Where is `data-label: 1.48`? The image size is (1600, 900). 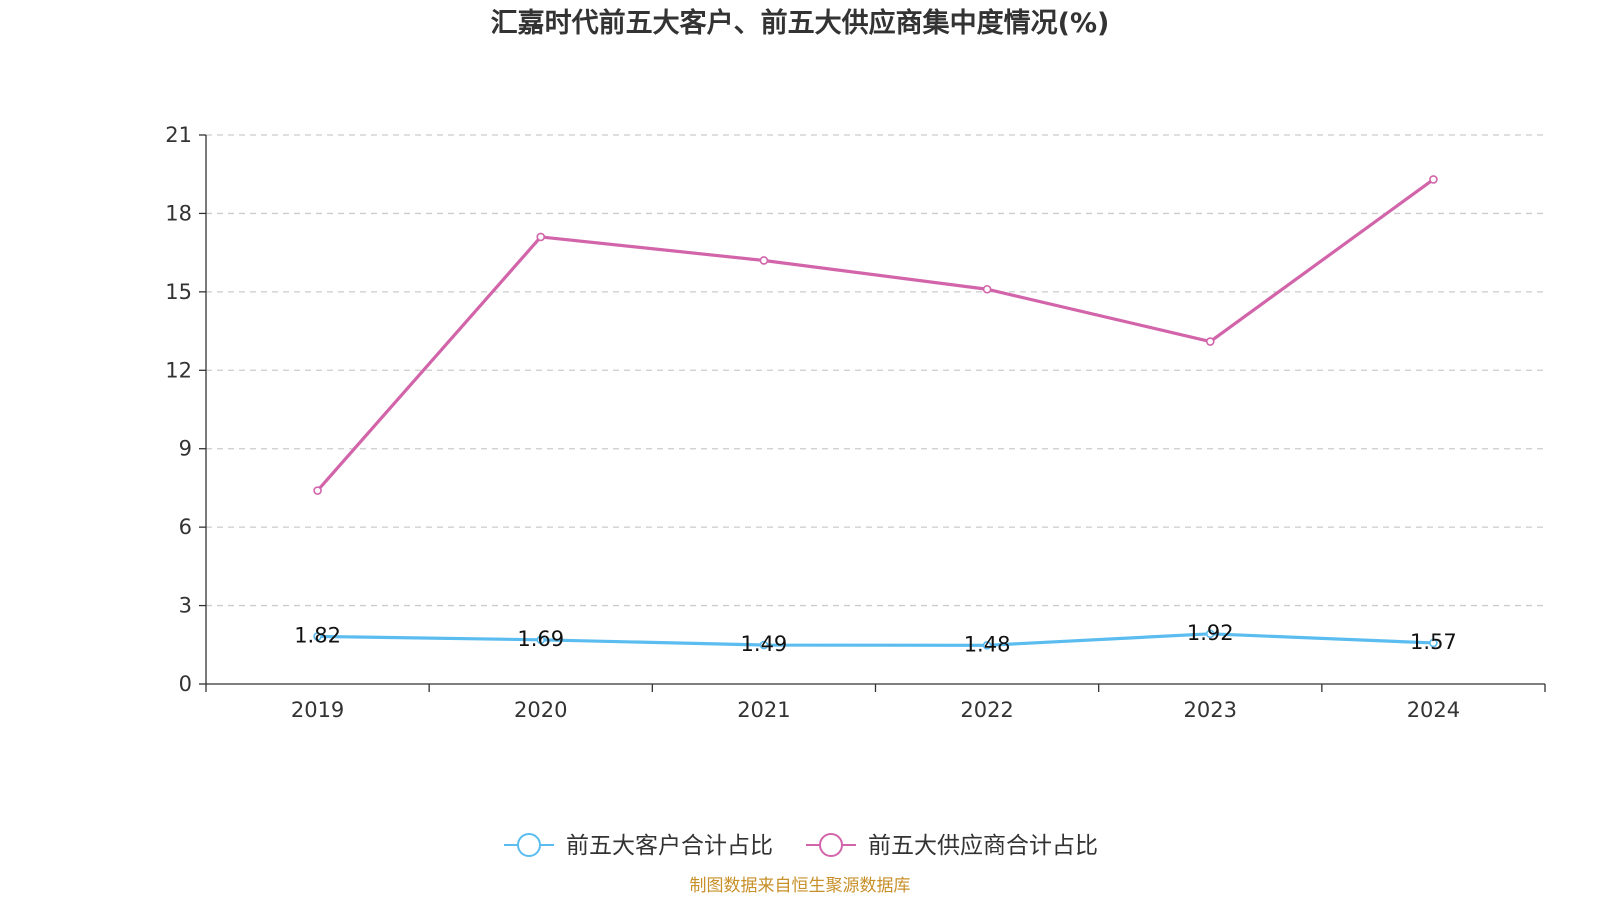
data-label: 1.48 is located at coordinates (987, 644).